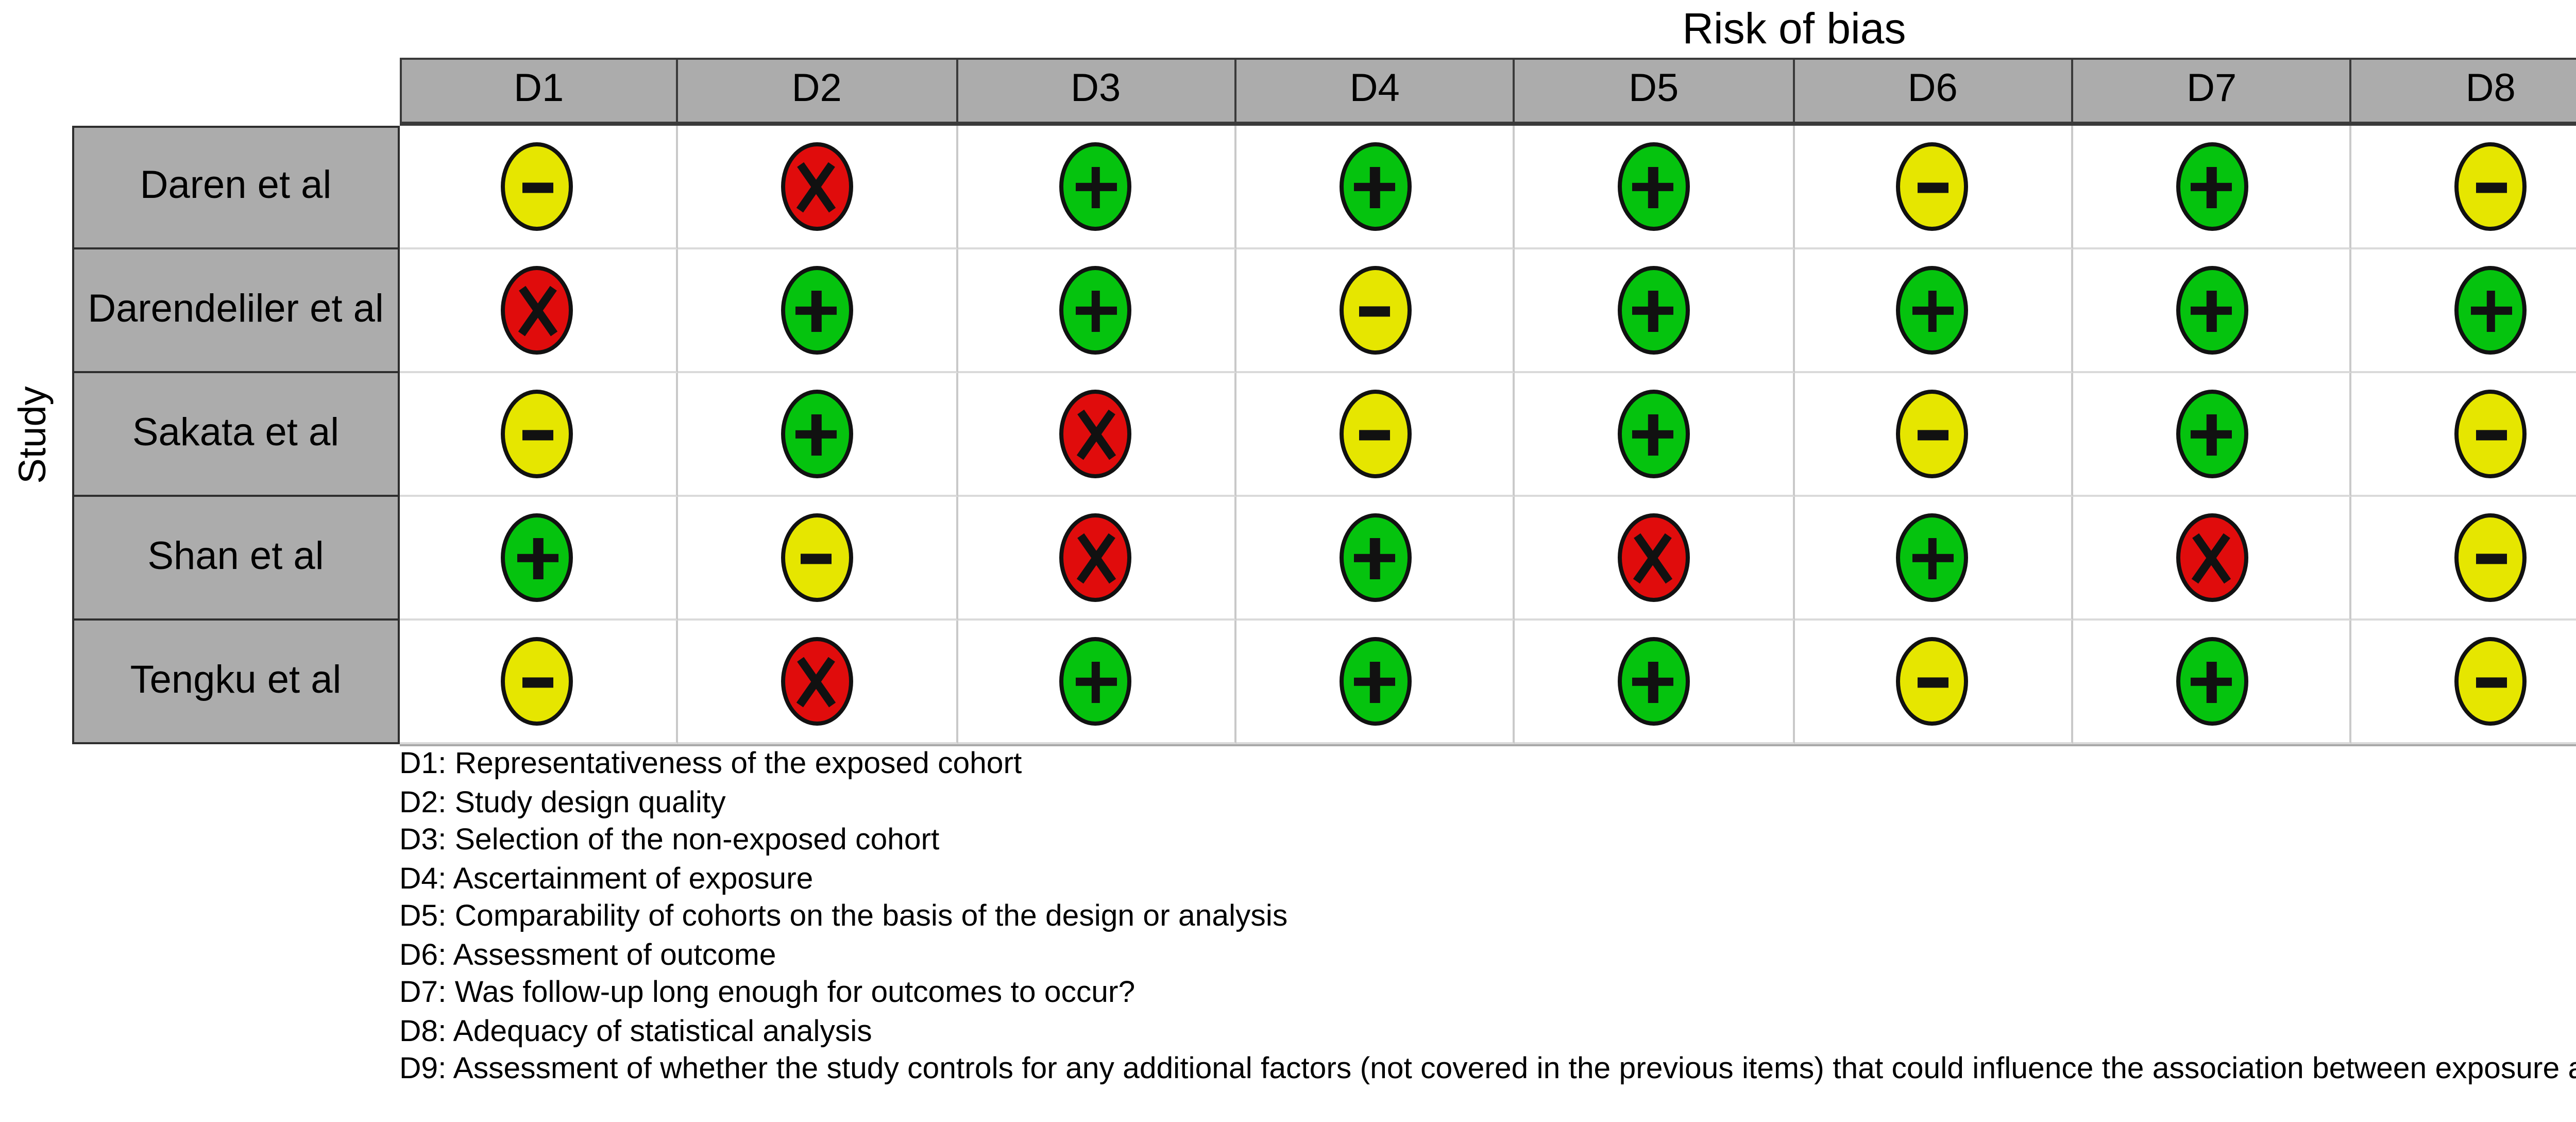  I want to click on study-label: Shan et al, so click(235, 559).